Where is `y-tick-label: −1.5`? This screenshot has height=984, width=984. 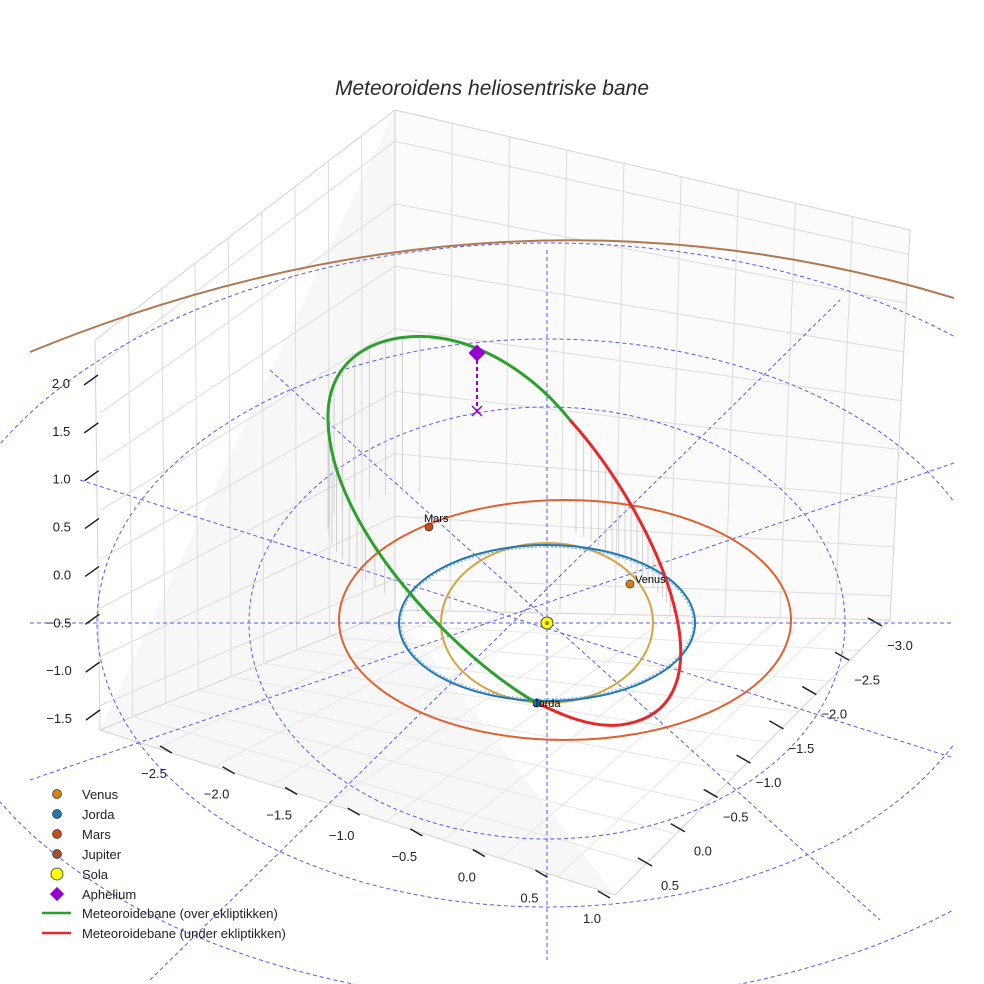 y-tick-label: −1.5 is located at coordinates (279, 814).